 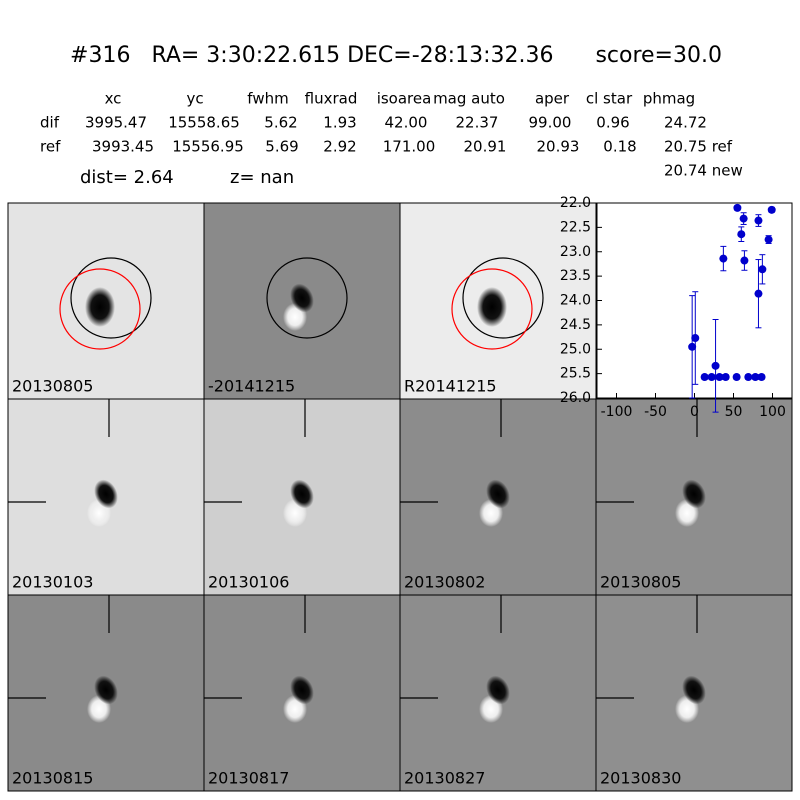 I want to click on x-tick-label: 50, so click(x=734, y=412).